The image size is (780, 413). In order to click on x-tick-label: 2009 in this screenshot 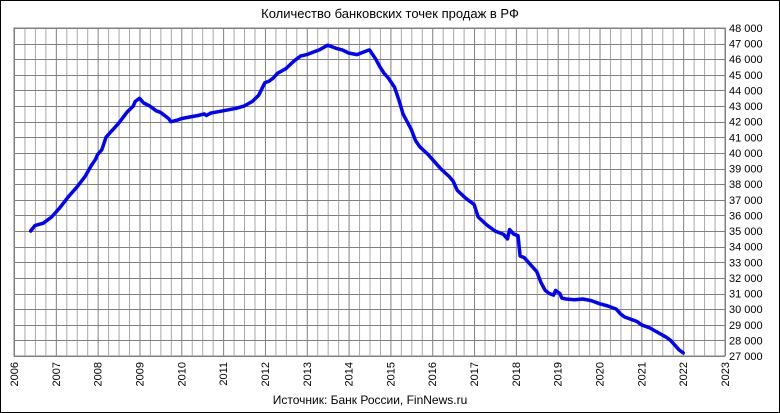, I will do `click(140, 374)`.